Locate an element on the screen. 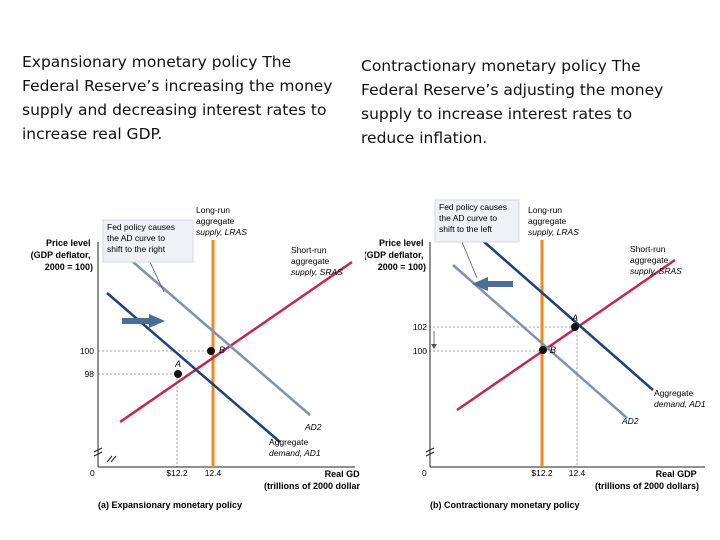 The width and height of the screenshot is (720, 540). tick-price-low: 100 is located at coordinates (420, 351).